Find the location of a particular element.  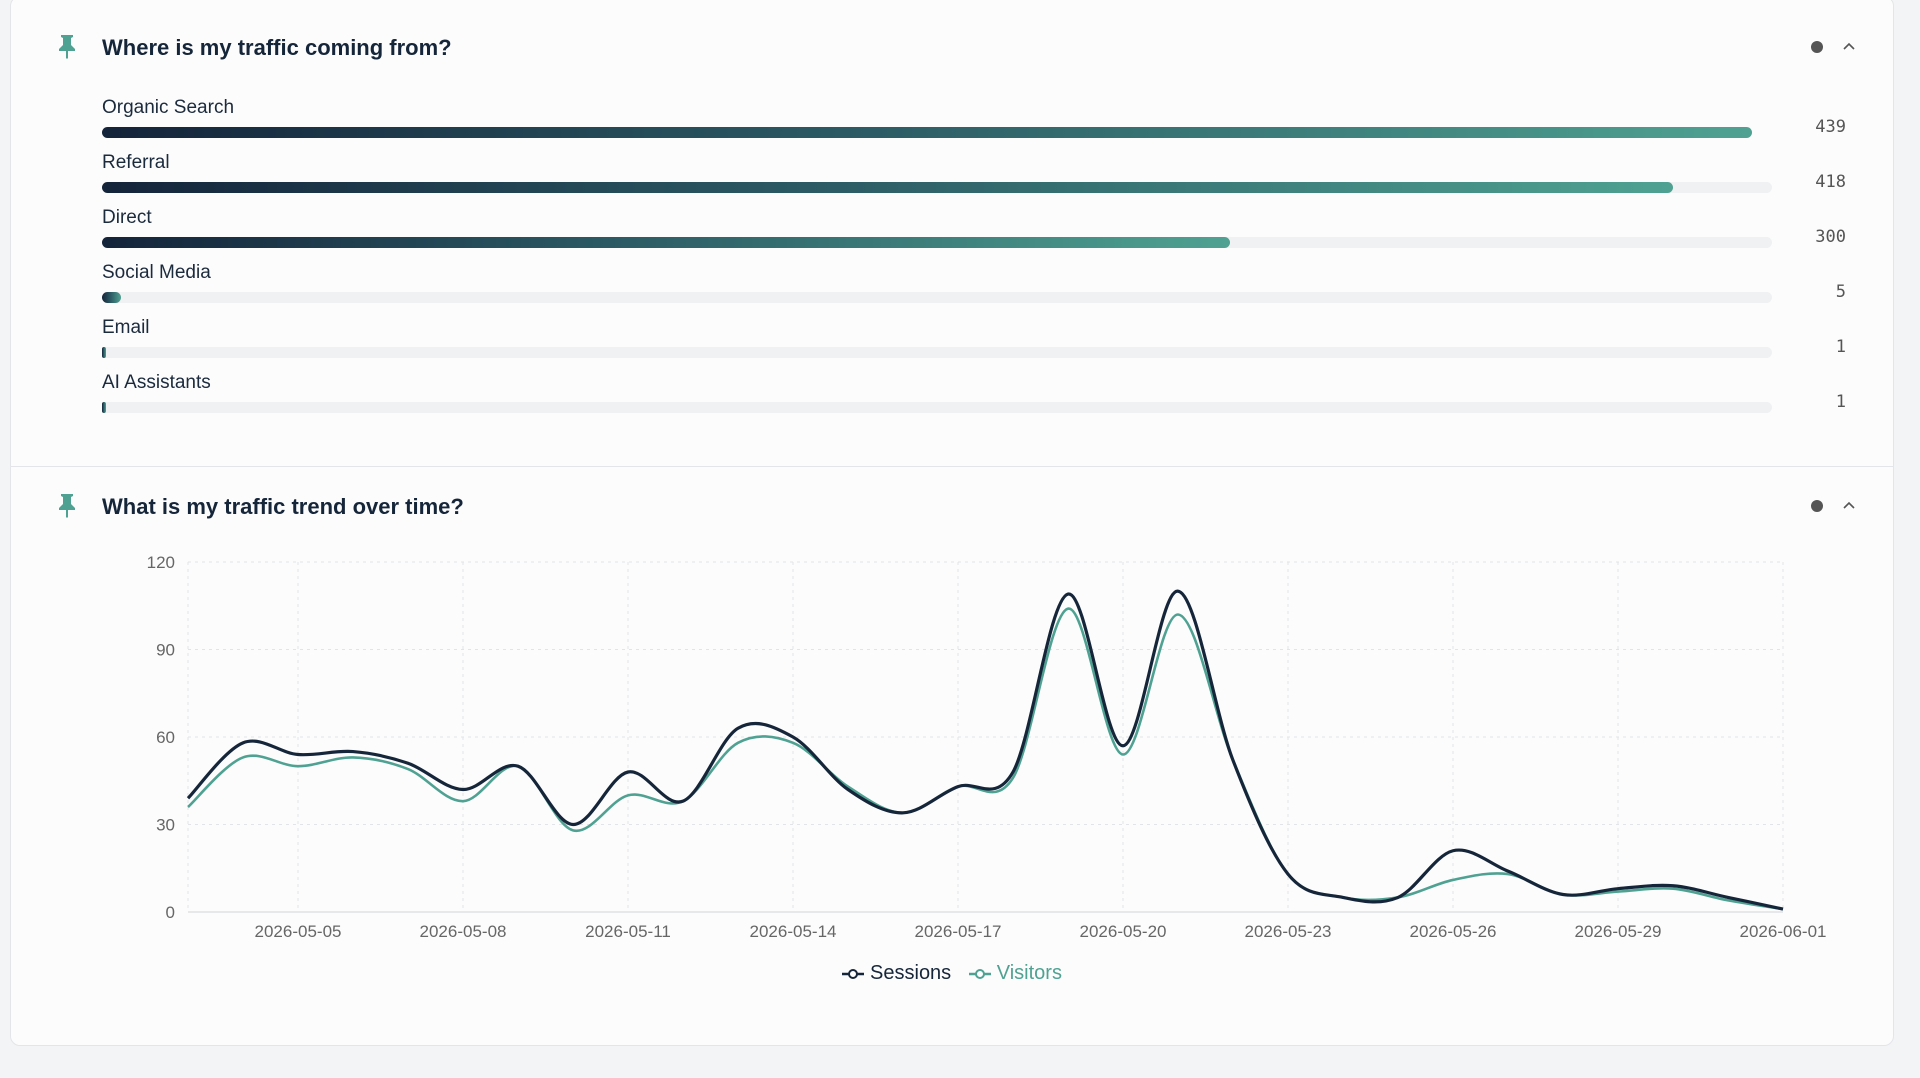

traffic-source-value: 439 is located at coordinates (1830, 127).